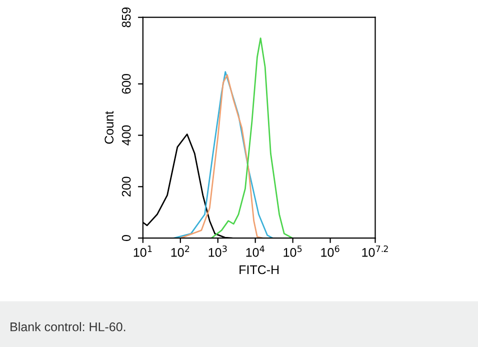 Image resolution: width=478 pixels, height=347 pixels. What do you see at coordinates (143, 251) in the screenshot?
I see `x-tick-label: 10$^{1}$` at bounding box center [143, 251].